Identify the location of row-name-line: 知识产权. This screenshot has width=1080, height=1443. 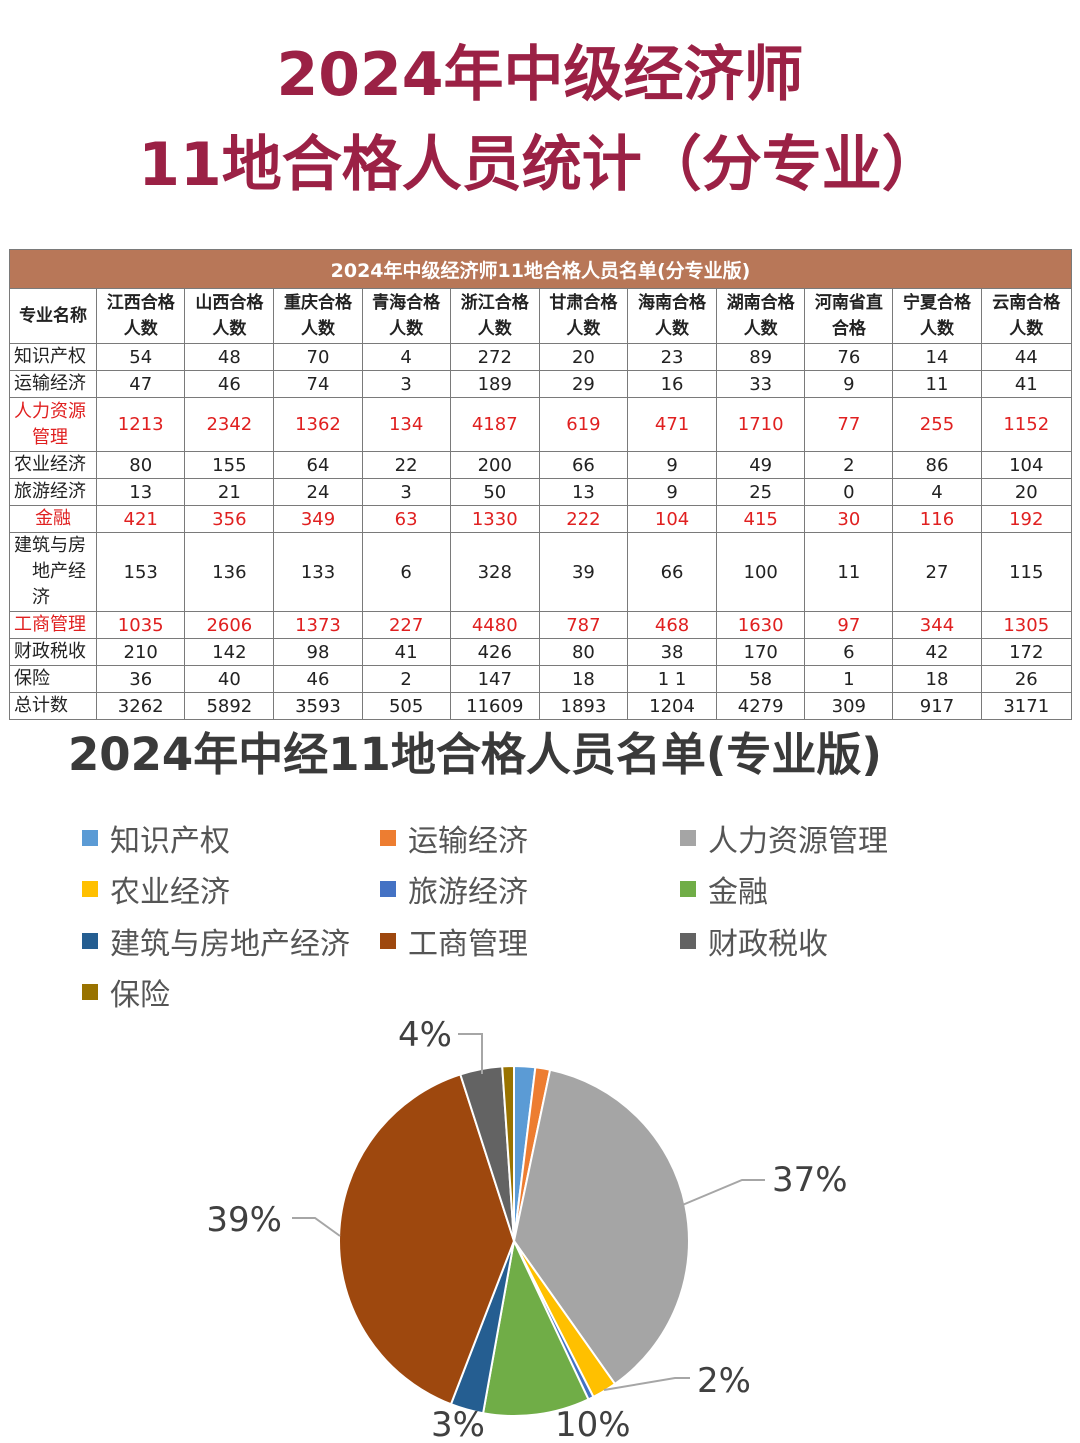
(50, 356).